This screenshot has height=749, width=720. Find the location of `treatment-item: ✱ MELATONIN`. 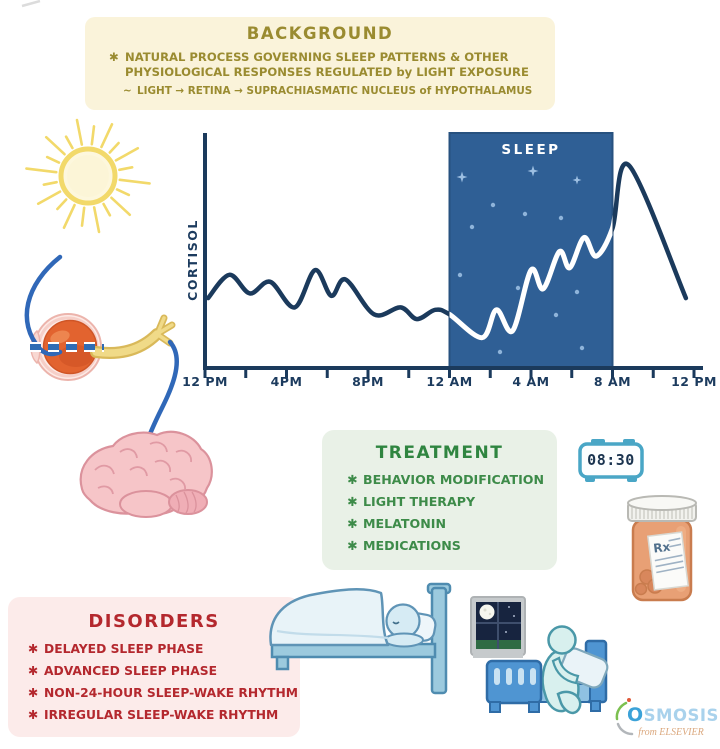

treatment-item: ✱ MELATONIN is located at coordinates (396, 523).